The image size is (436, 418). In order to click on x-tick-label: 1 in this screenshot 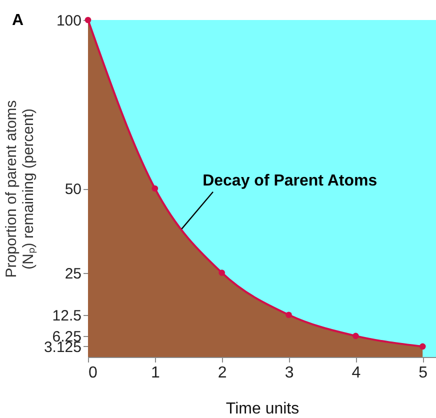, I will do `click(155, 373)`.